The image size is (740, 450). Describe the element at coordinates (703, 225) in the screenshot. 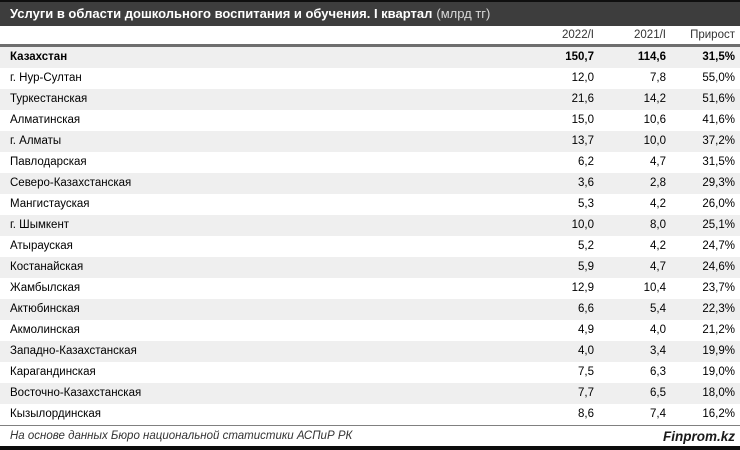

I see `growth-value: 25,1%` at that location.